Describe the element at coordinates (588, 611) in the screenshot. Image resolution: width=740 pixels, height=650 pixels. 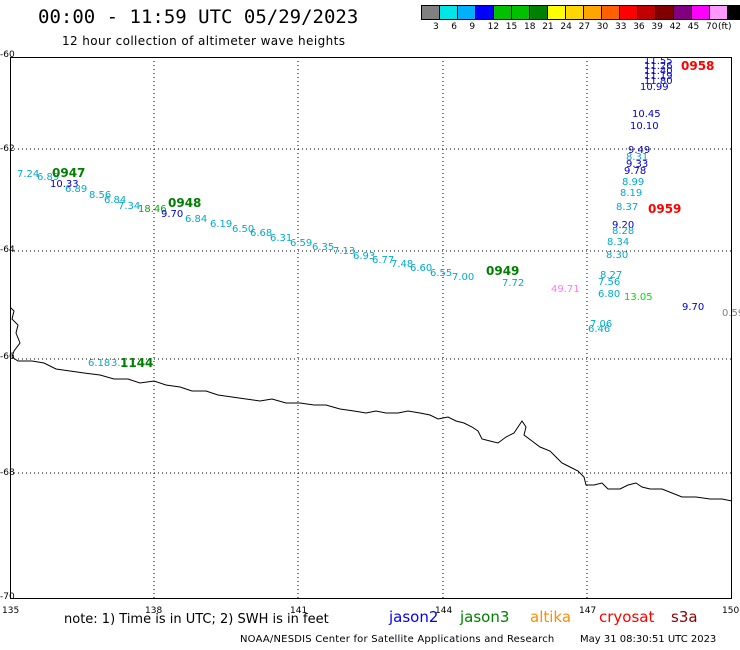
I see `lon-label-147: 147` at that location.